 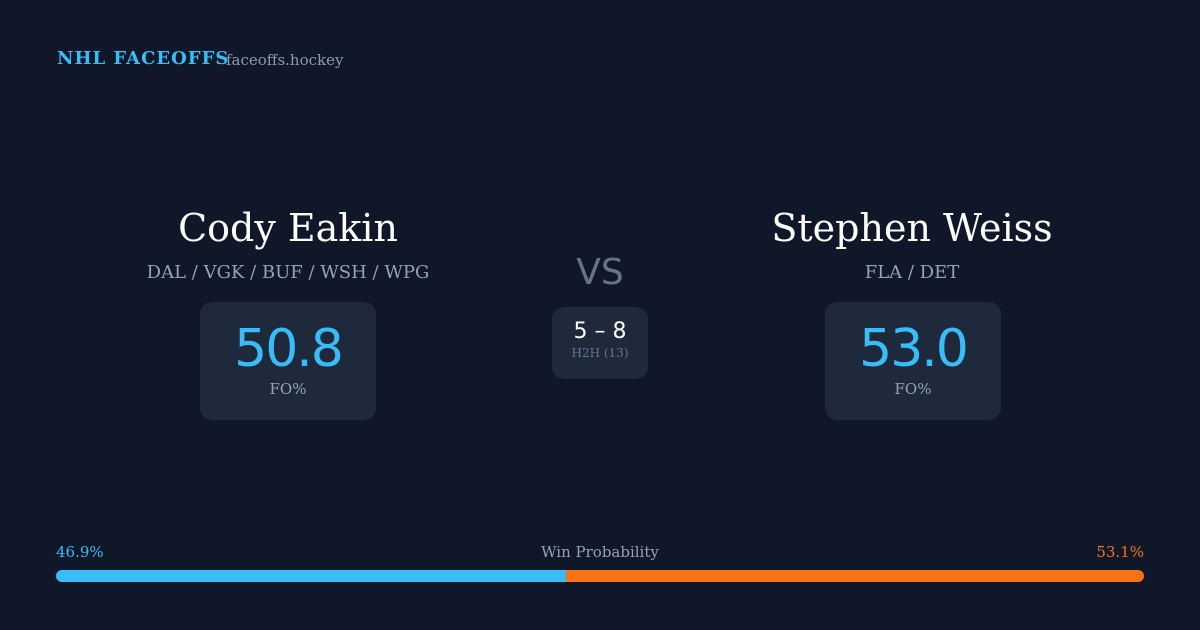 What do you see at coordinates (912, 272) in the screenshot?
I see `player-teams: FLA / DET` at bounding box center [912, 272].